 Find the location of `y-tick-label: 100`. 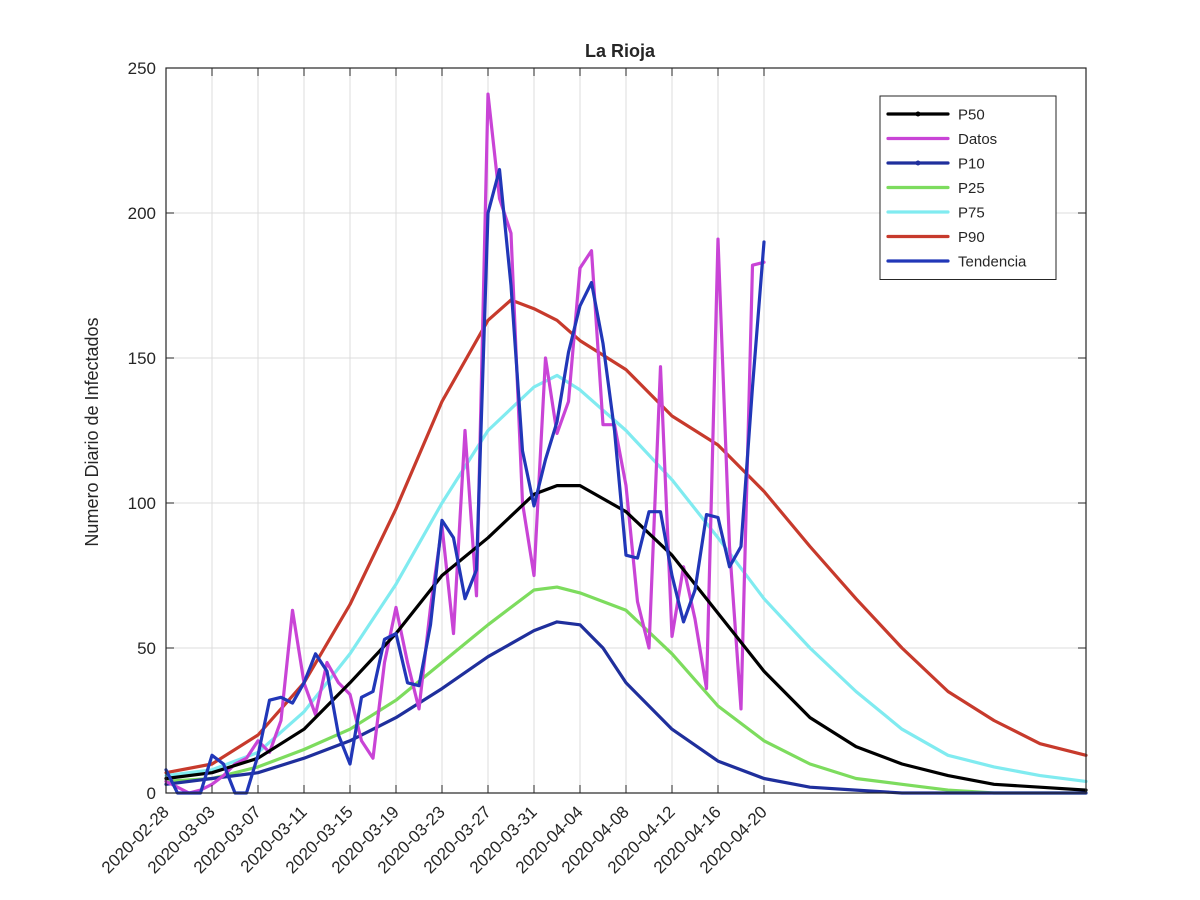

y-tick-label: 100 is located at coordinates (142, 503).